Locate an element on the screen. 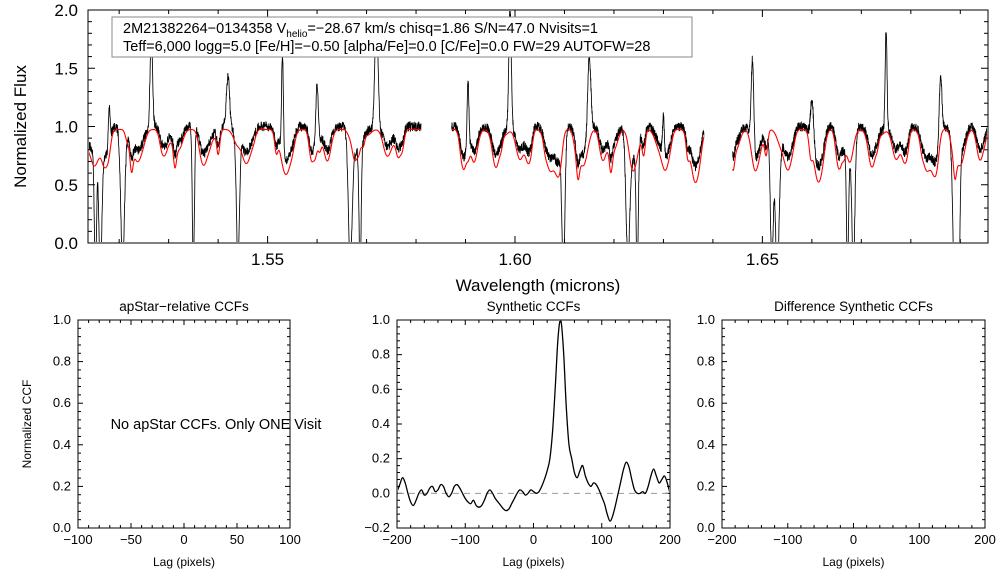 The width and height of the screenshot is (1008, 576). synthetic-ccf-title: Synthetic CCFs is located at coordinates (534, 306).